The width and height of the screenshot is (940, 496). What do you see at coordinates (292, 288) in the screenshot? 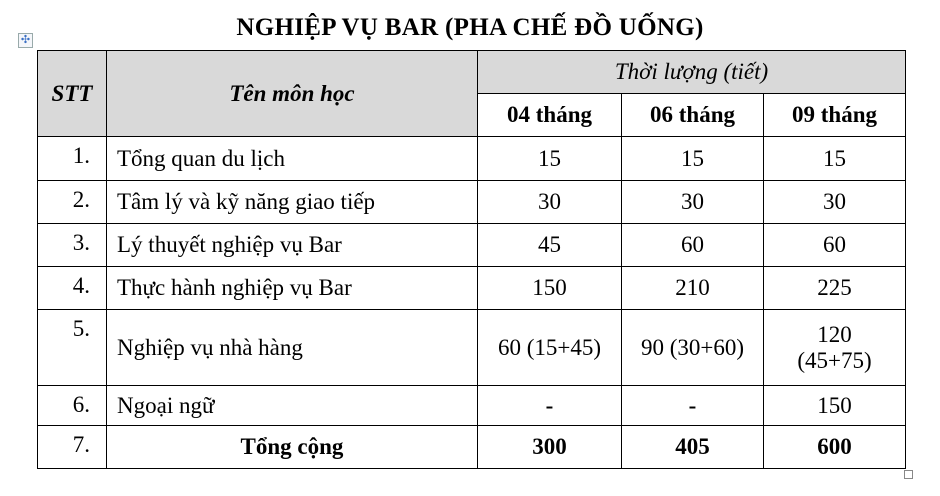
I see `row-name: Thực hành nghiệp vụ Bar` at bounding box center [292, 288].